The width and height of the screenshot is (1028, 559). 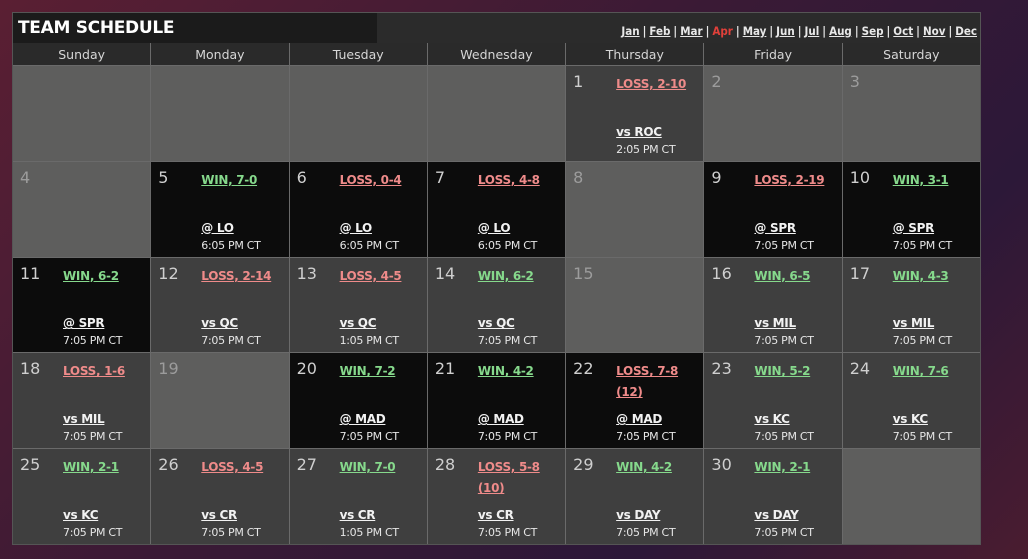 What do you see at coordinates (195, 28) in the screenshot?
I see `title-box: TEAM SCHEDULE` at bounding box center [195, 28].